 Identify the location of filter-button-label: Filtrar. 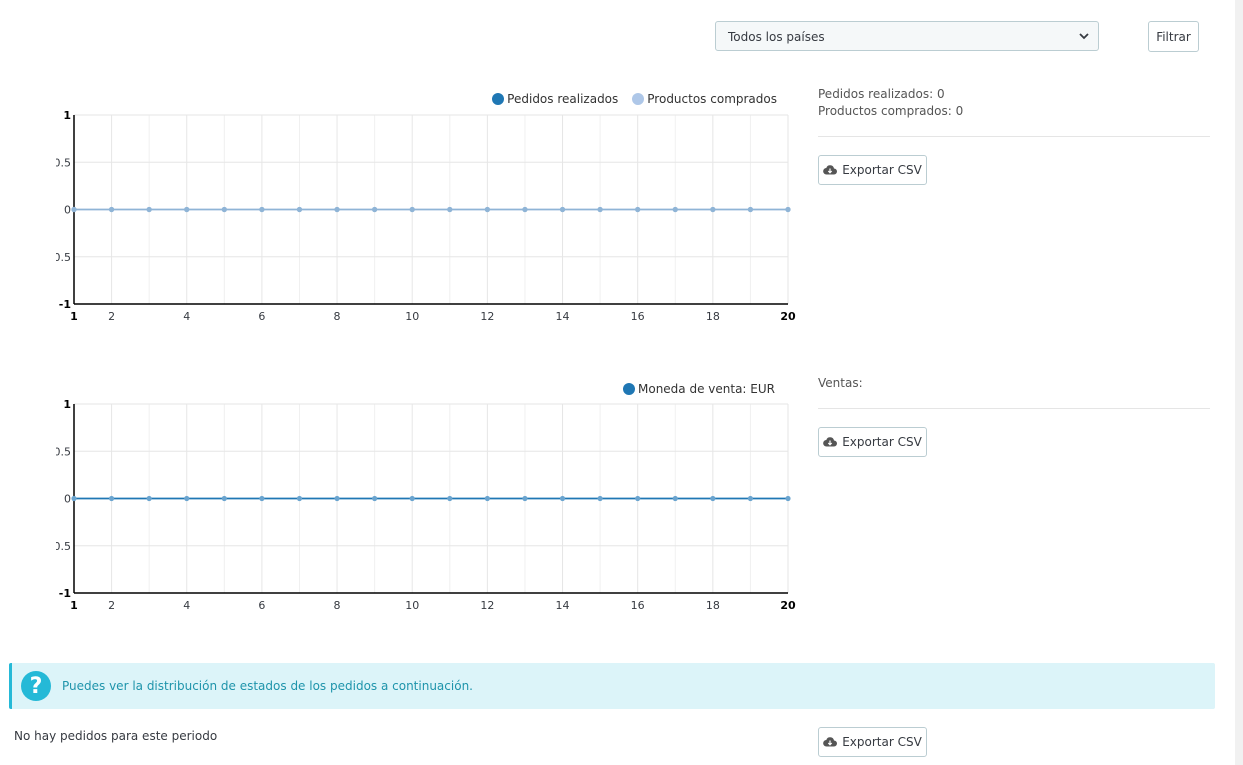
(1173, 36).